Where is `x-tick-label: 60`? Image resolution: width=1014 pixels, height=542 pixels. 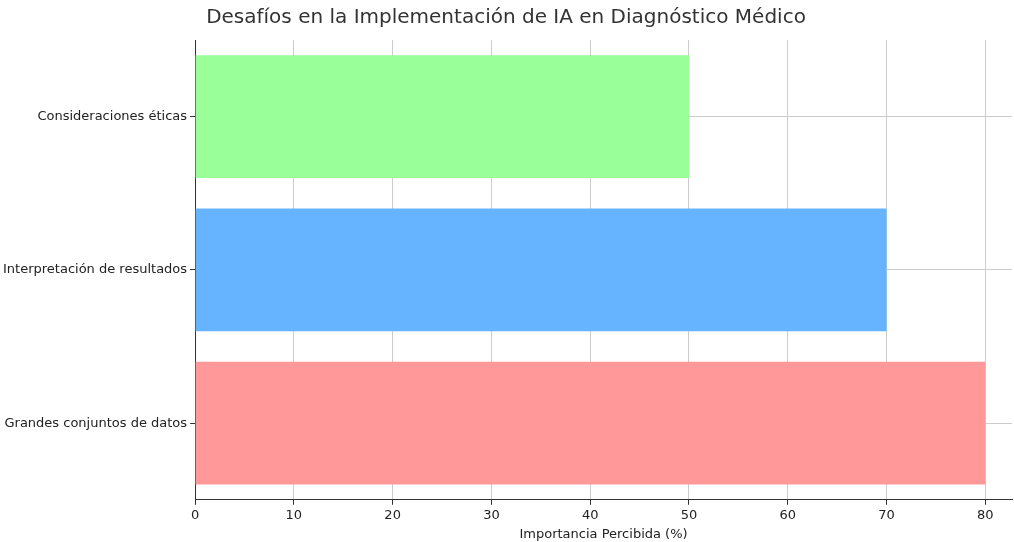
x-tick-label: 60 is located at coordinates (788, 514).